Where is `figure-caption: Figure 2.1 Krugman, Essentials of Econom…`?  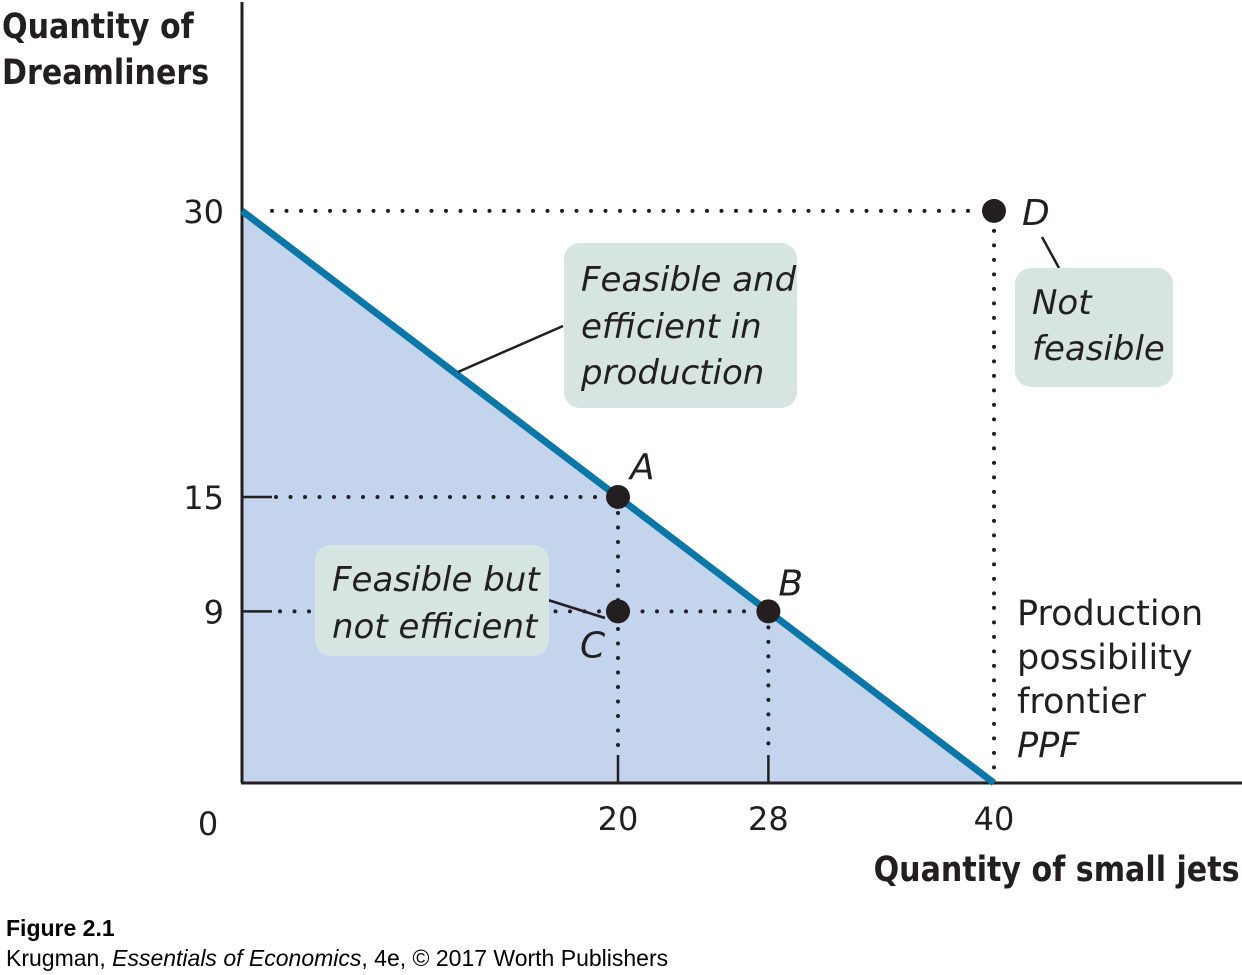 figure-caption: Figure 2.1 Krugman, Essentials of Econom… is located at coordinates (337, 943).